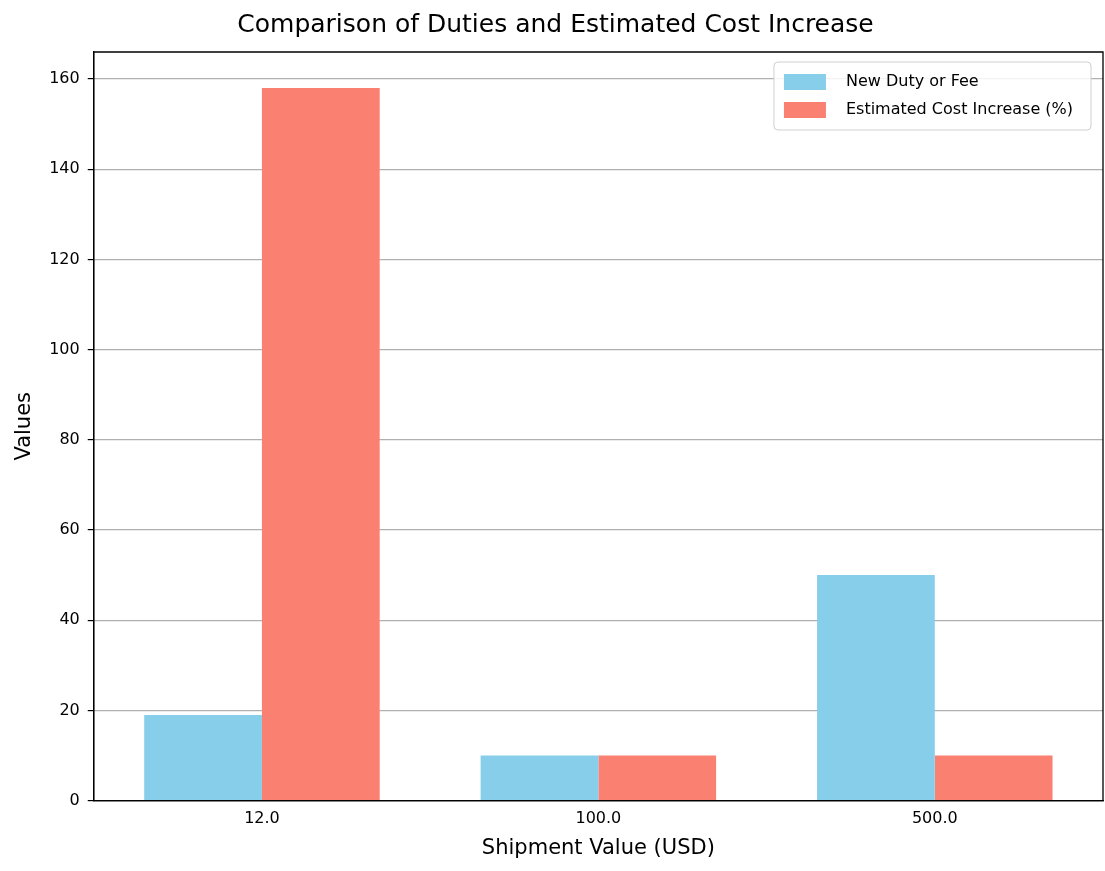 The height and width of the screenshot is (871, 1105). Describe the element at coordinates (69, 529) in the screenshot. I see `y-tick-label: 60` at that location.